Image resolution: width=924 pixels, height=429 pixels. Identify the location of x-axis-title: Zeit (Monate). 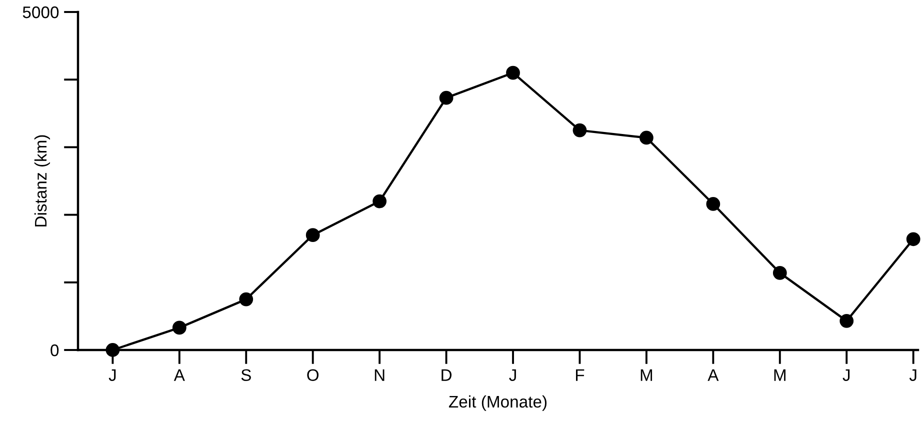
(497, 403).